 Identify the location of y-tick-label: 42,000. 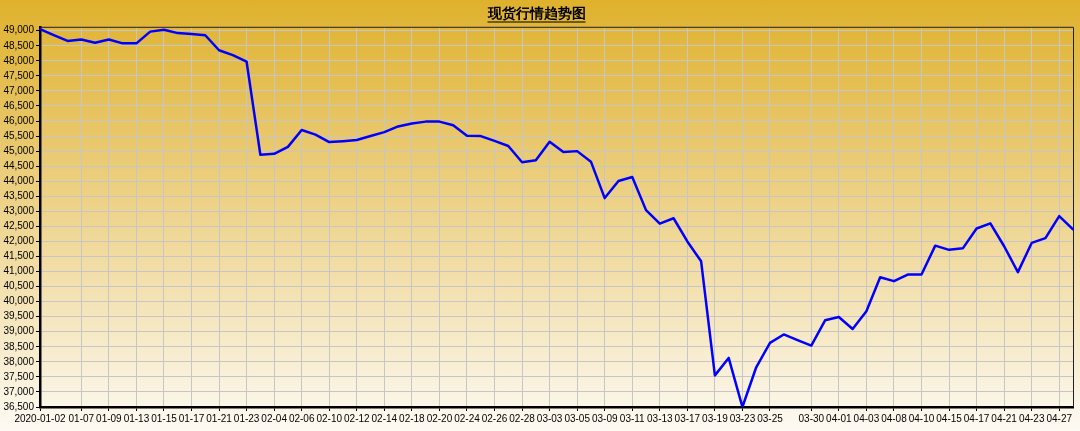
(19, 241).